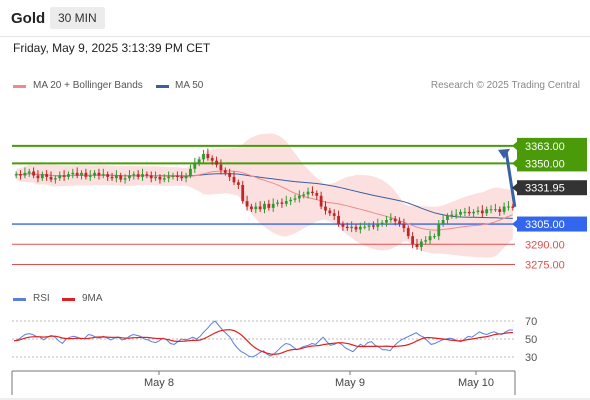 Image resolution: width=590 pixels, height=400 pixels. What do you see at coordinates (545, 189) in the screenshot?
I see `price-tag-3331.95: 3331.95` at bounding box center [545, 189].